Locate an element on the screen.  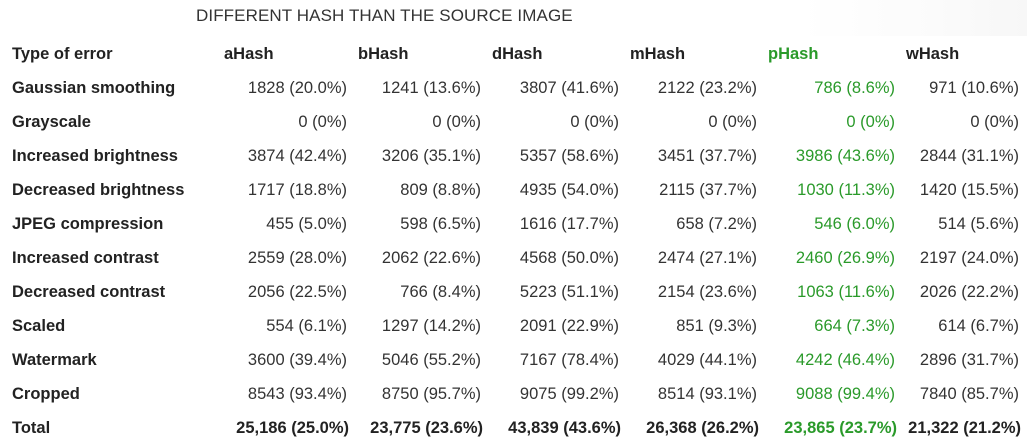
table-cell: 2559 (28.0%) is located at coordinates (297, 257).